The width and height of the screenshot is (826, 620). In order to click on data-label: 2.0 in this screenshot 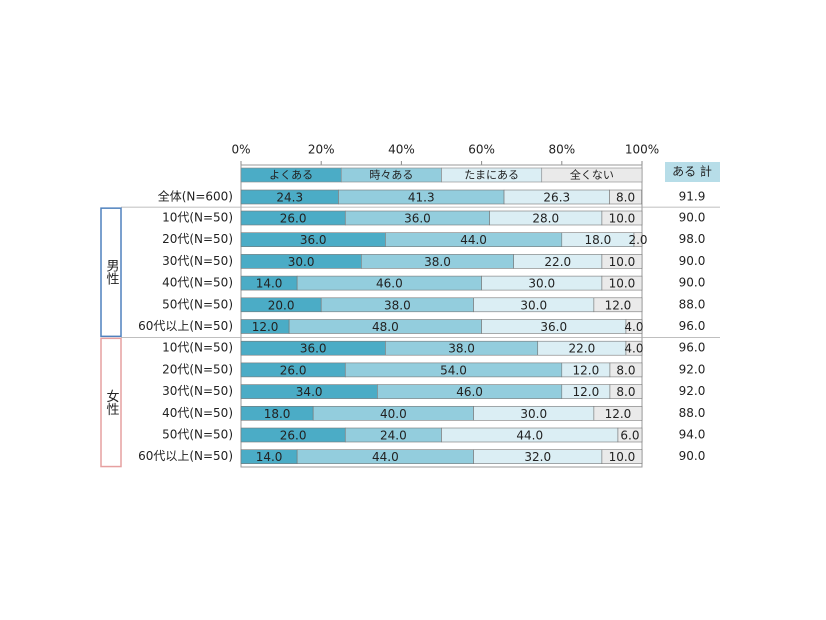, I will do `click(637, 240)`.